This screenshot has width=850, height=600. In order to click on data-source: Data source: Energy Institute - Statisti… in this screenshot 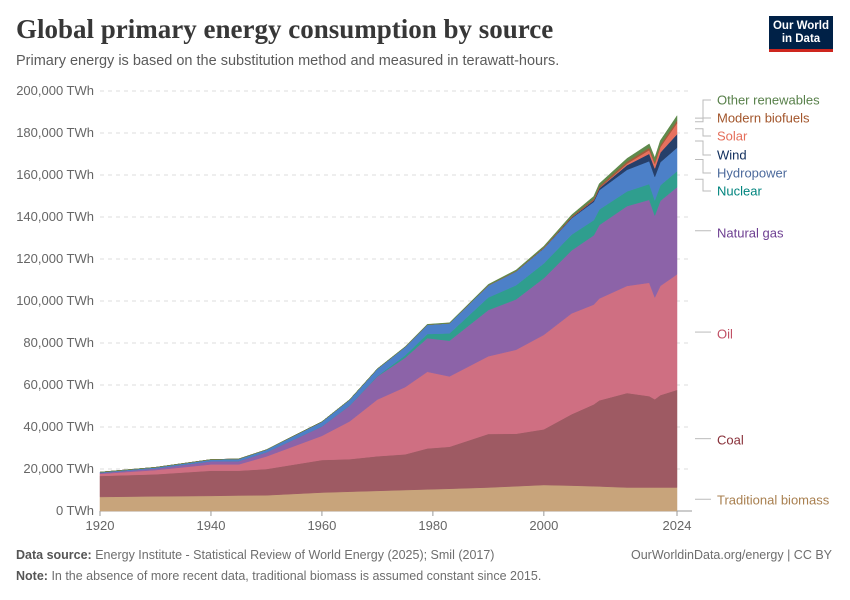, I will do `click(255, 555)`.